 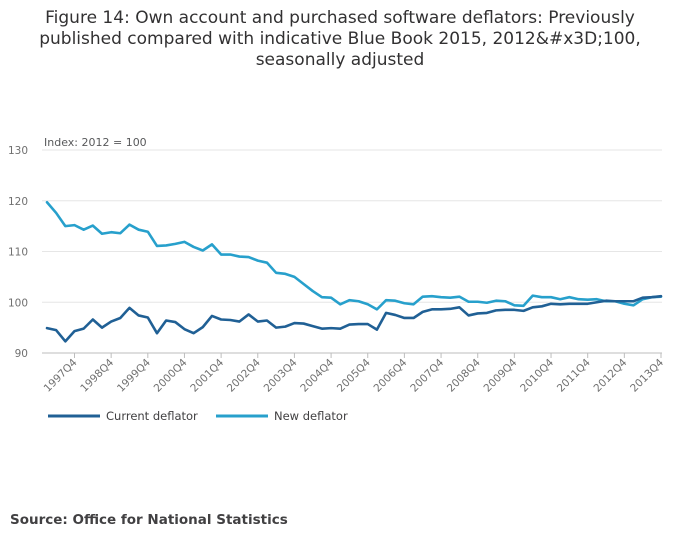 What do you see at coordinates (281, 375) in the screenshot?
I see `x-tick-label: 2003Q4` at bounding box center [281, 375].